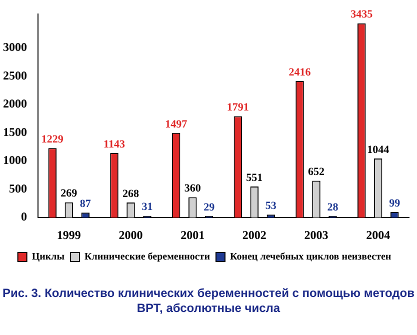 Image resolution: width=417 pixels, height=335 pixels. Describe the element at coordinates (395, 203) in the screenshot. I see `data-label: 99` at that location.